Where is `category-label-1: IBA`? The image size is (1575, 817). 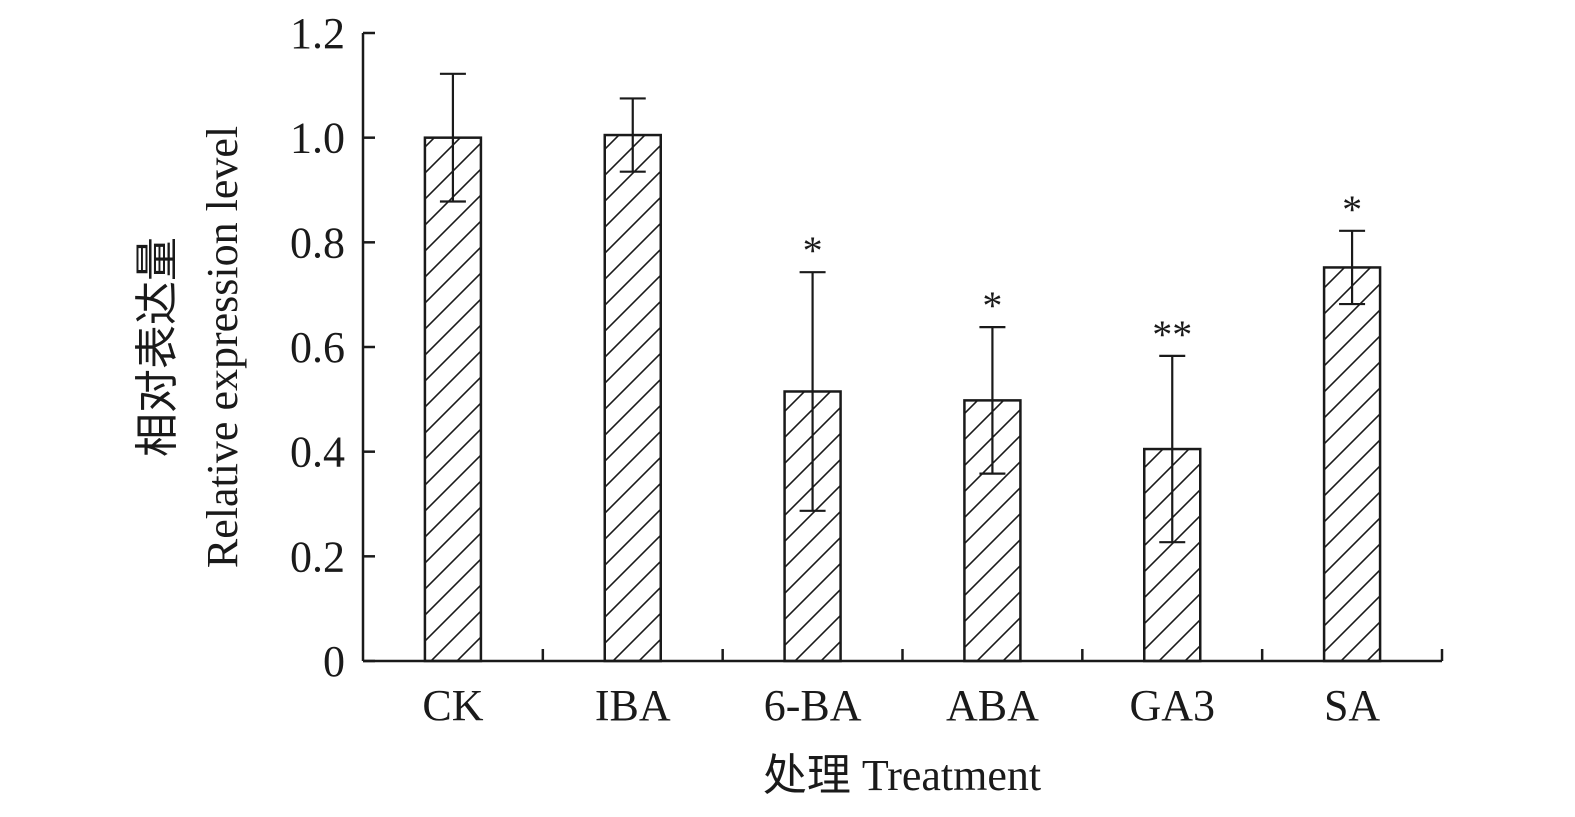 category-label-1: IBA is located at coordinates (633, 705).